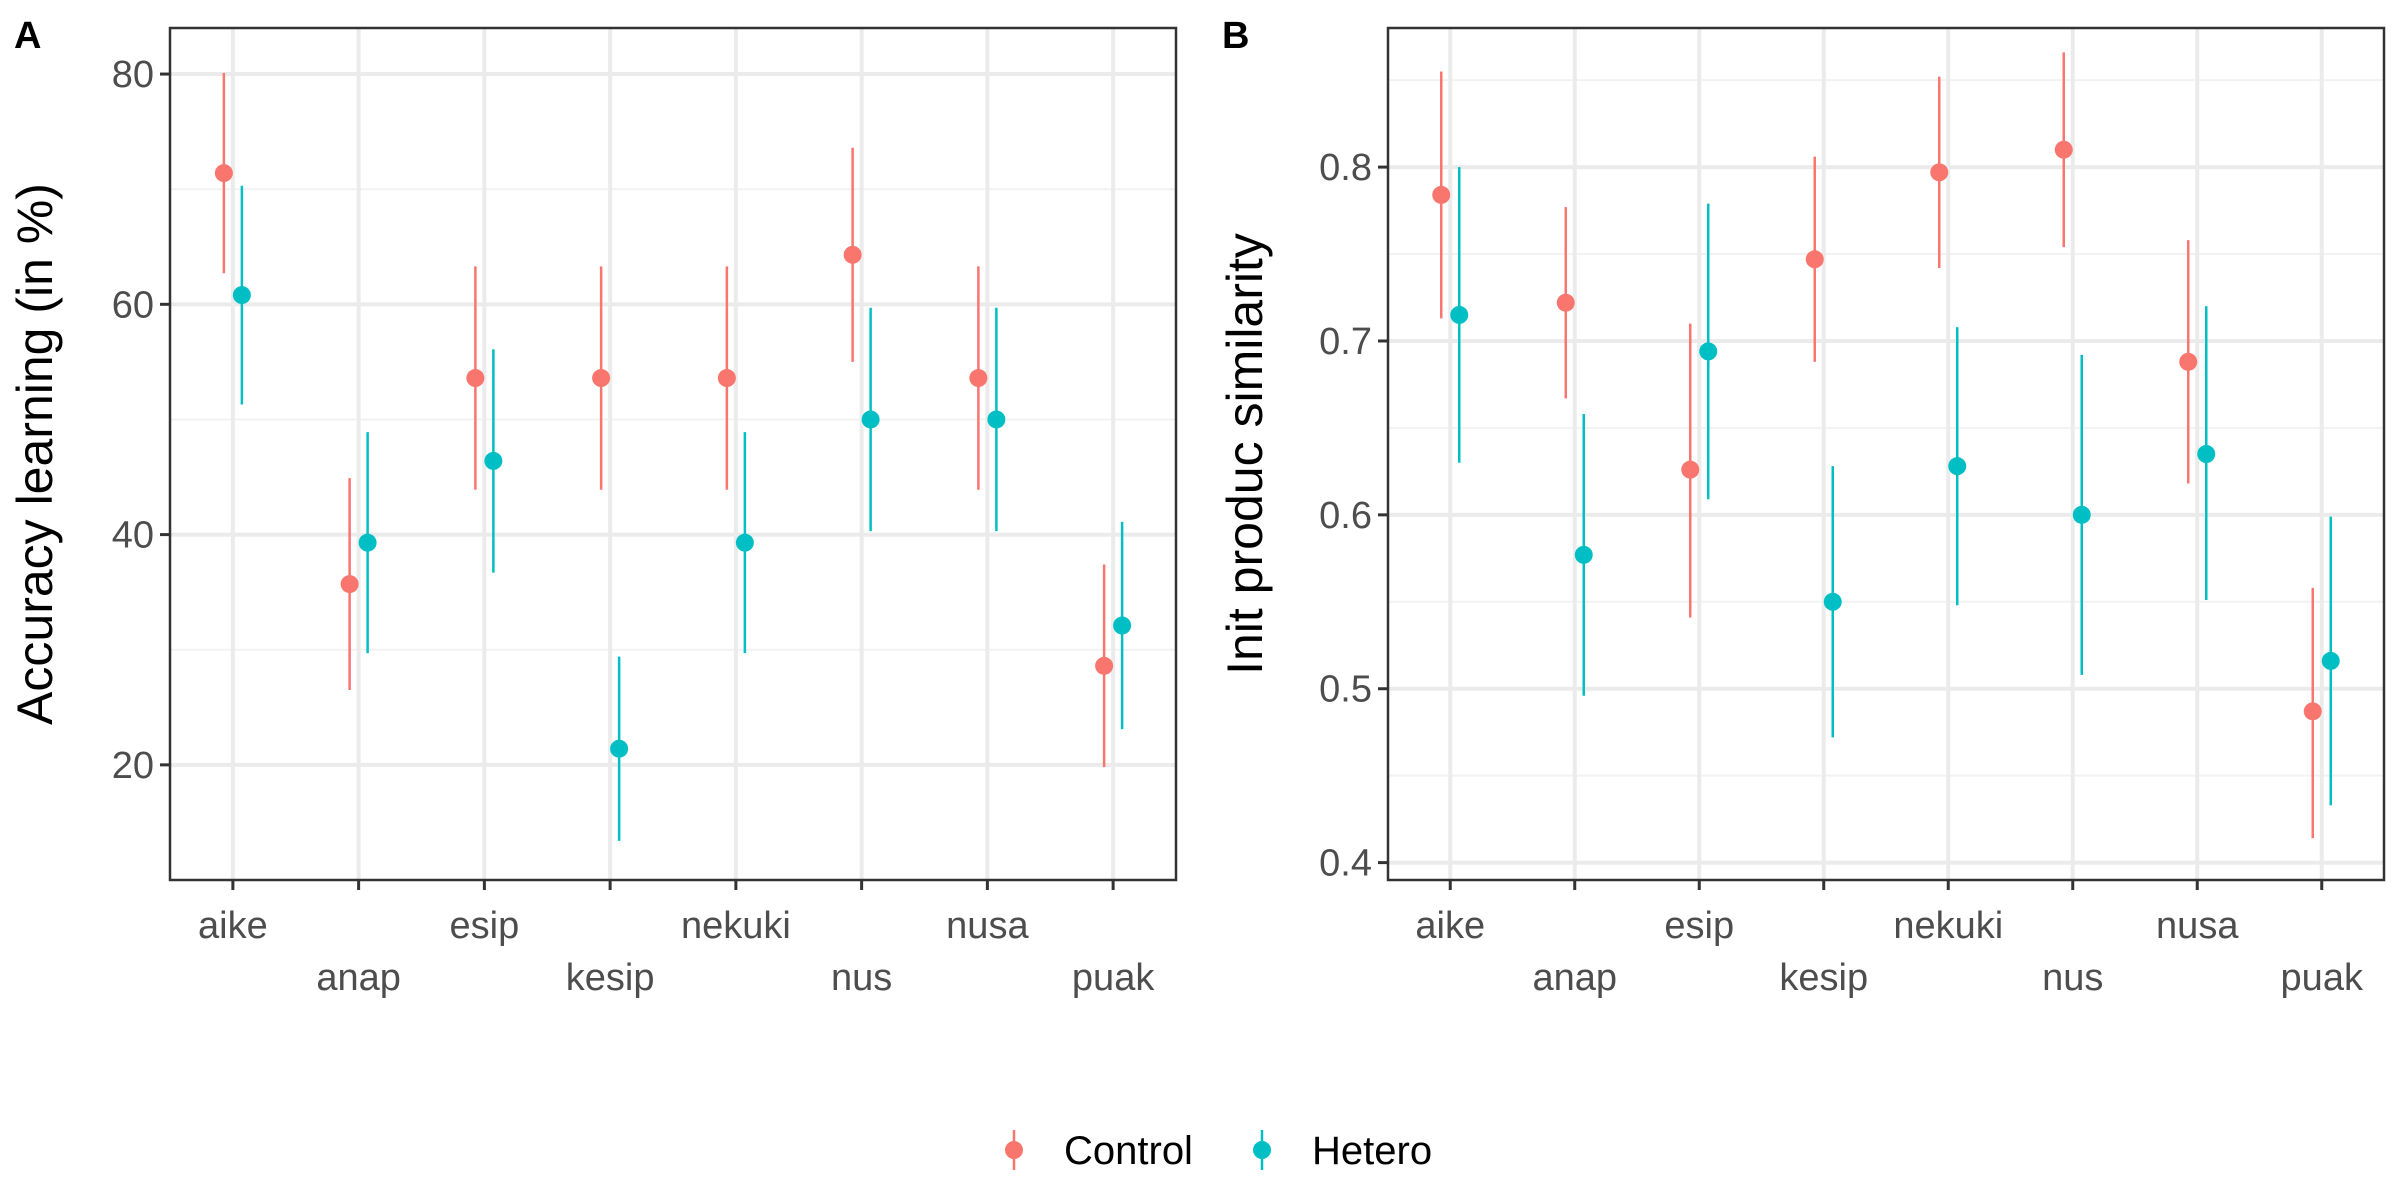  I want to click on panel-b-point-control-nusa, so click(2188, 361).